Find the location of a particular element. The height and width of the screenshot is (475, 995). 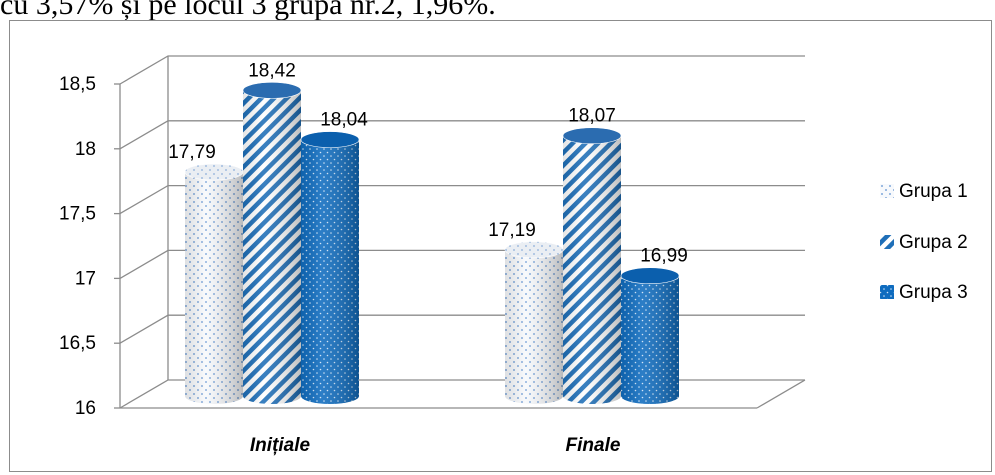

category-label: Inițiale is located at coordinates (280, 445).